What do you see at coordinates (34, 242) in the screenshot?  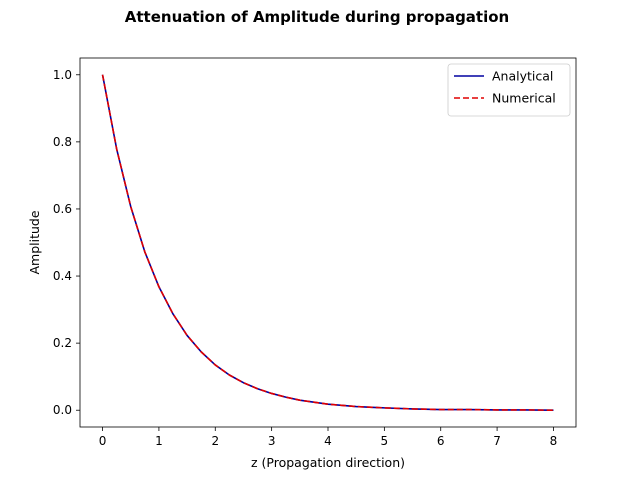 I see `y-axis-label: Amplitude` at bounding box center [34, 242].